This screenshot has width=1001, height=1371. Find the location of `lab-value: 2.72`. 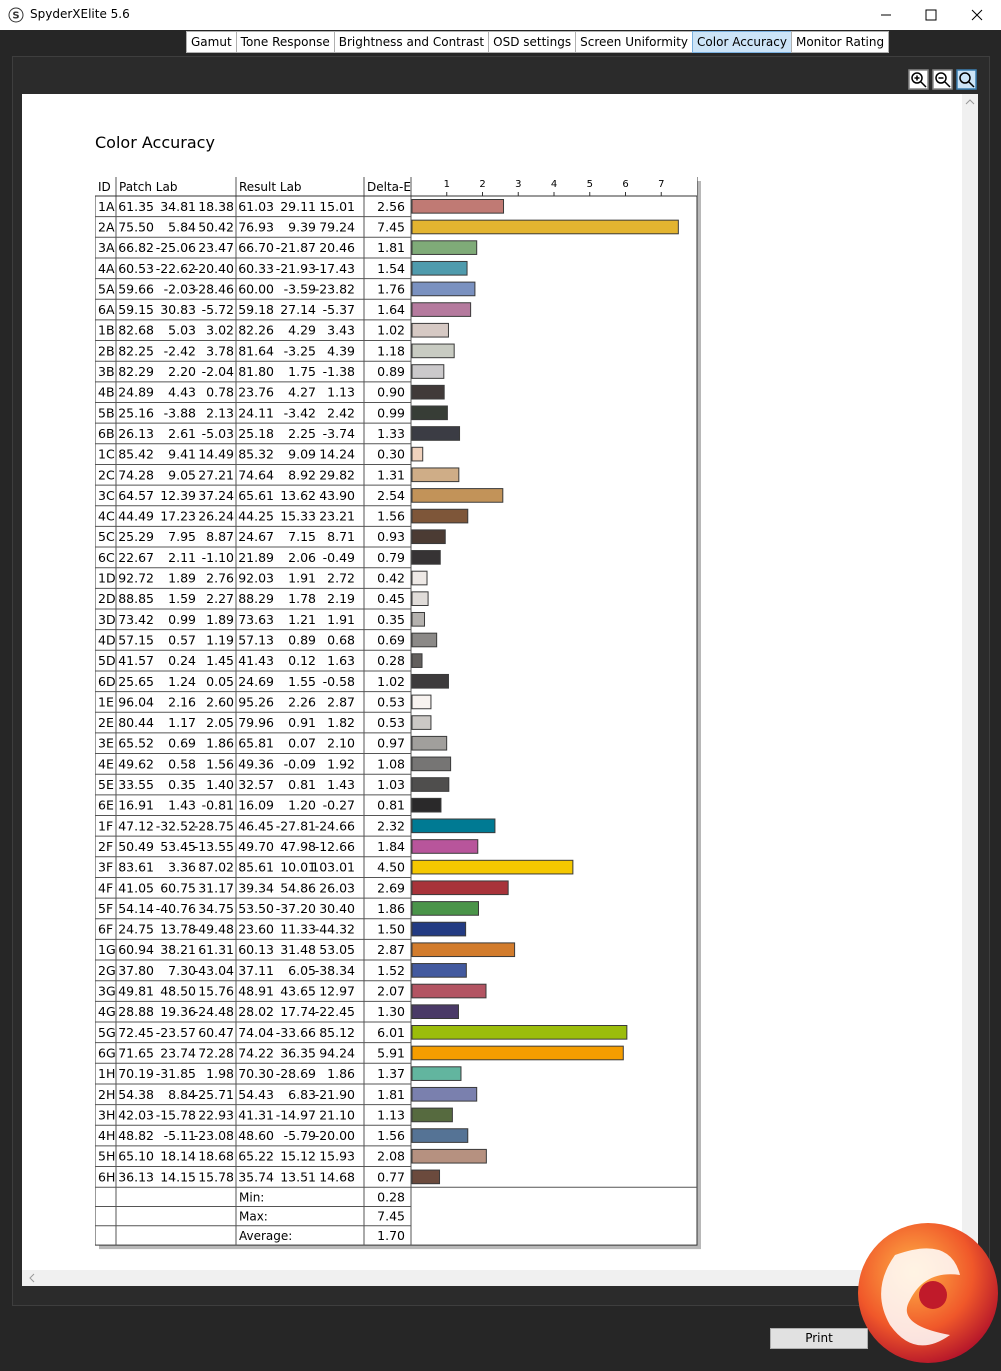

lab-value: 2.72 is located at coordinates (341, 578).